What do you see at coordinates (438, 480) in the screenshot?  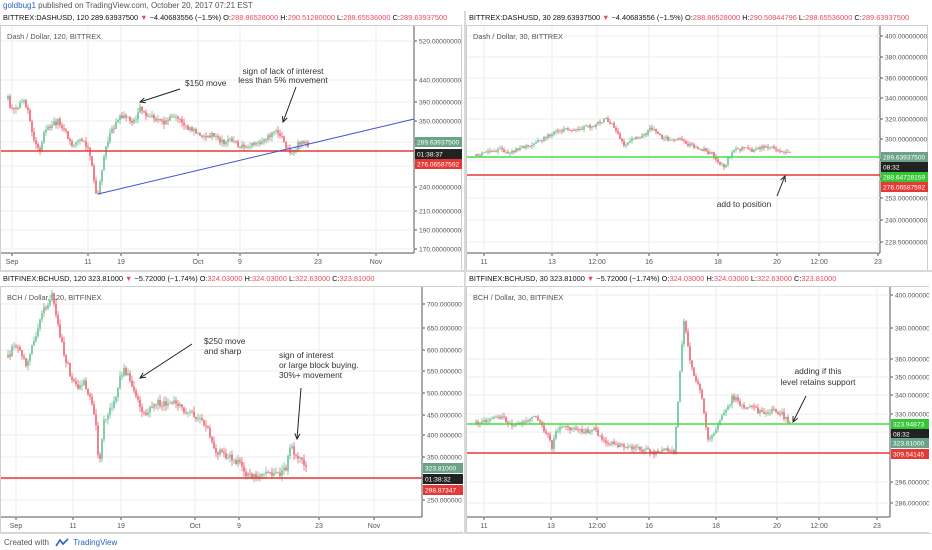 I see `price-label-timer: 01:38:32` at bounding box center [438, 480].